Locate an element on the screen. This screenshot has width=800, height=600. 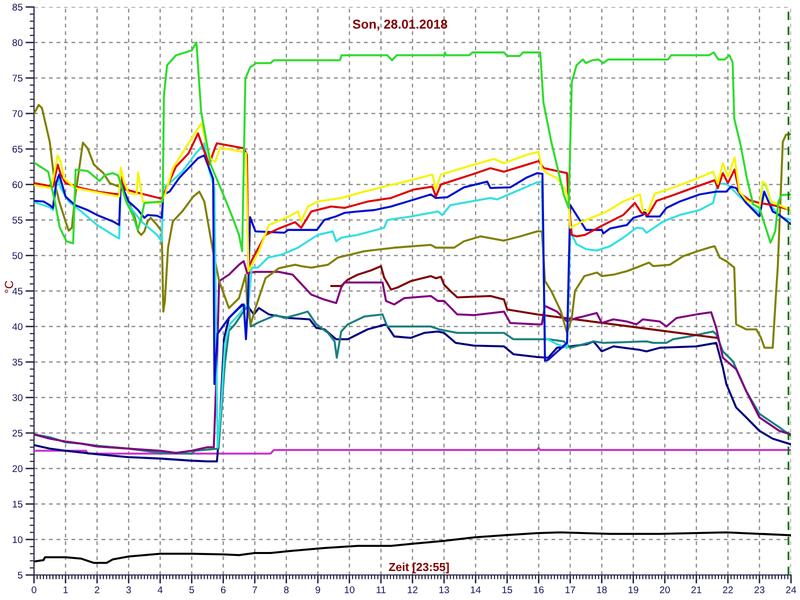
y-tick-label: 85 is located at coordinates (17, 7).